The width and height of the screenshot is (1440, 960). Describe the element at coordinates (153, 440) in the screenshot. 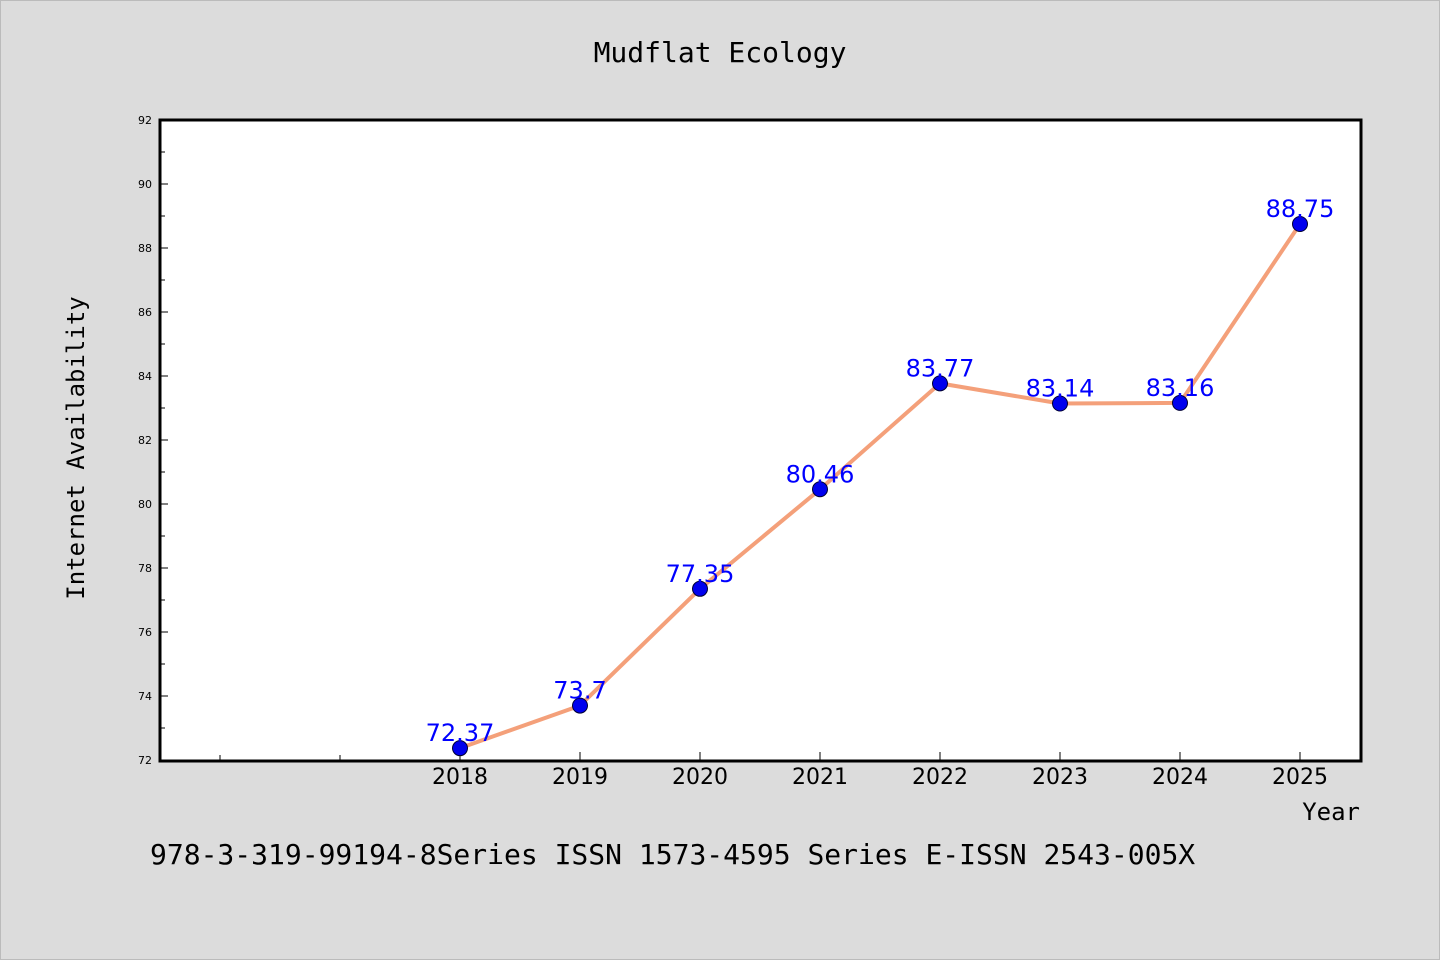

I see `y-axis: 72 74 76 78 80 82 84 86 88 90 92` at that location.